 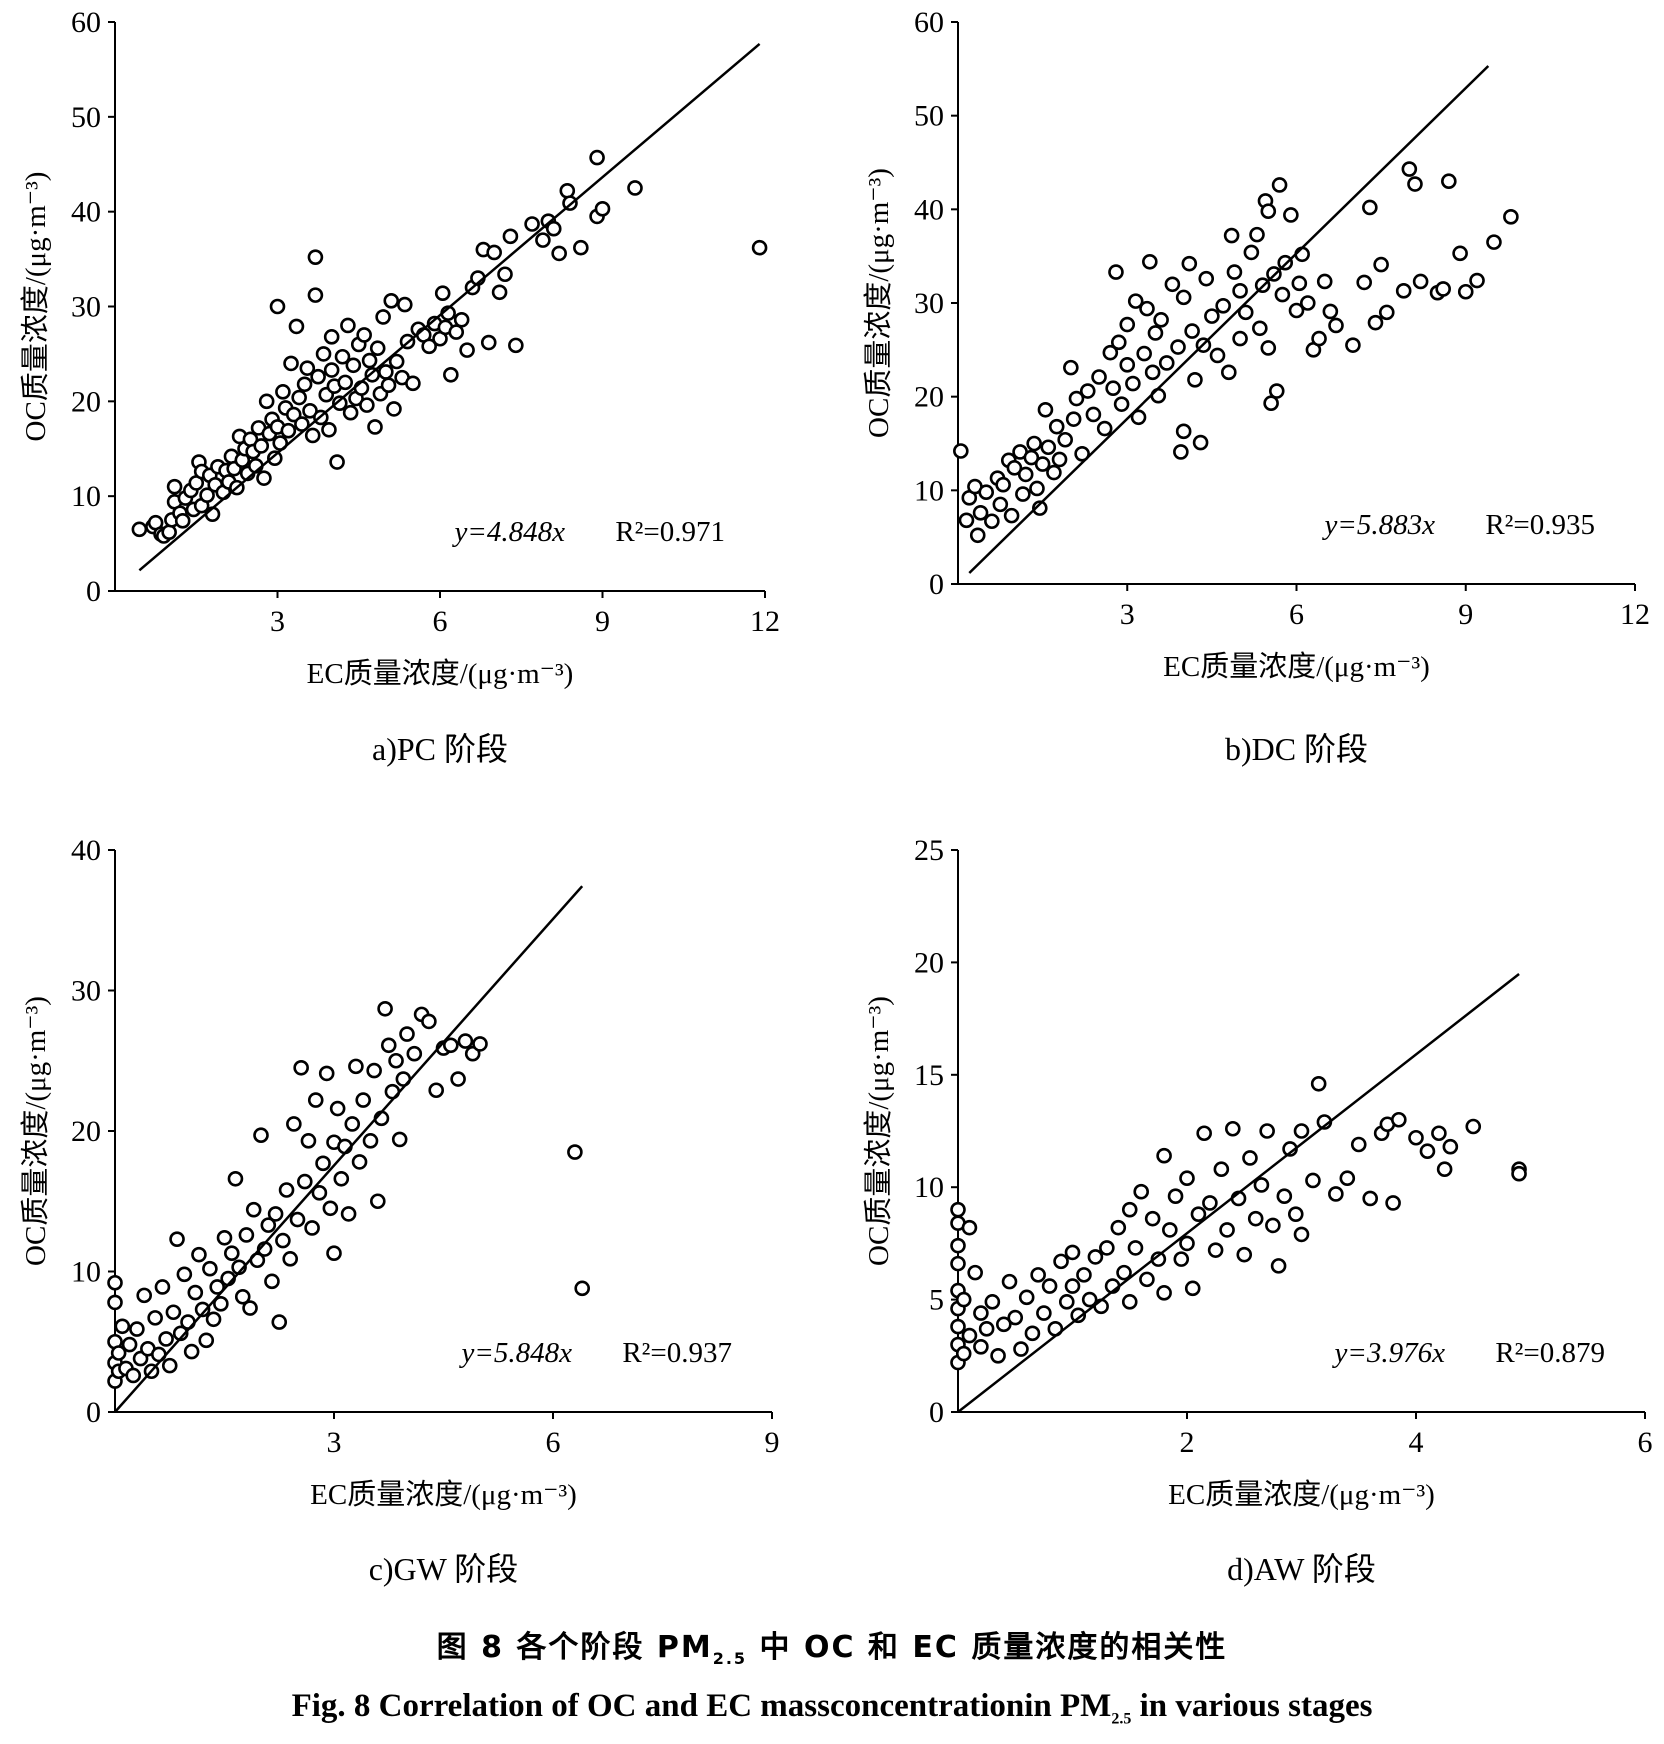 I want to click on y-tick-label: 30, so click(x=86, y=991).